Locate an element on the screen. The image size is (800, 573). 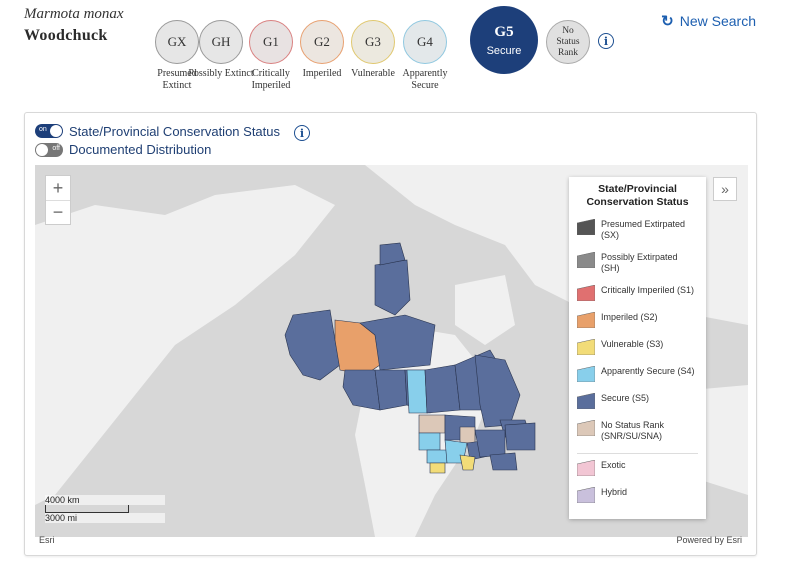
rank-circle: G3 is located at coordinates (373, 42).